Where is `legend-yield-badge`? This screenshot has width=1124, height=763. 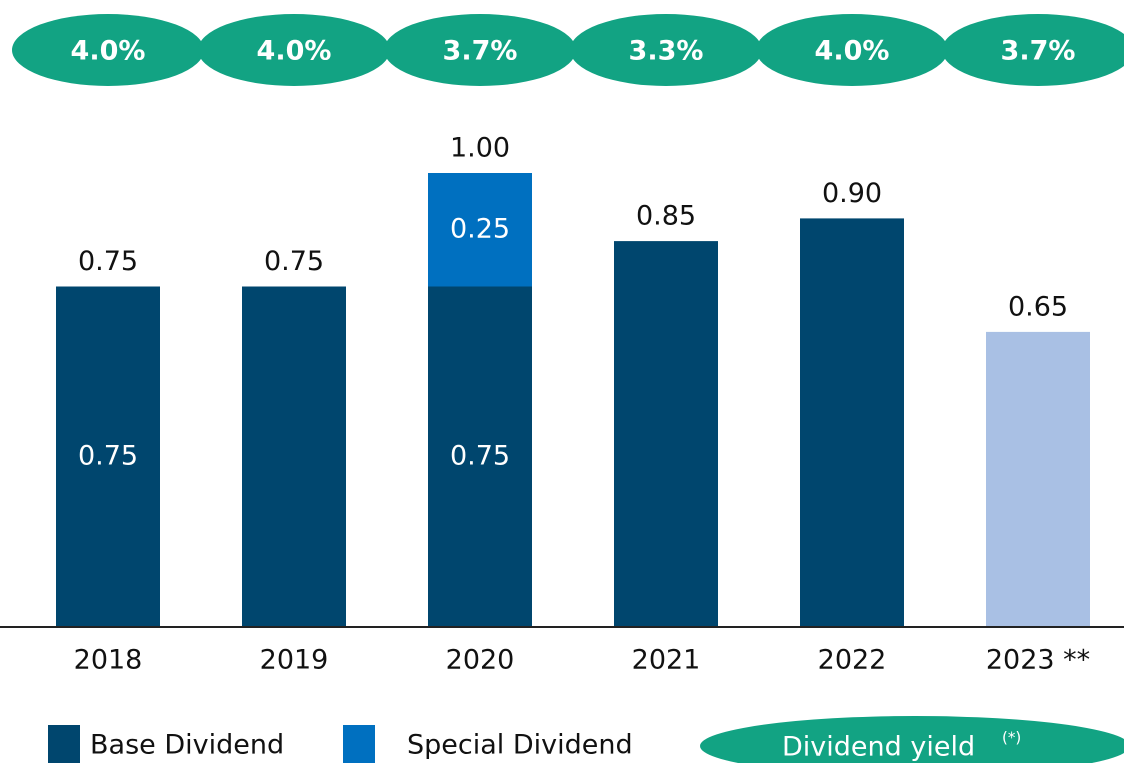
legend-yield-badge is located at coordinates (912, 739).